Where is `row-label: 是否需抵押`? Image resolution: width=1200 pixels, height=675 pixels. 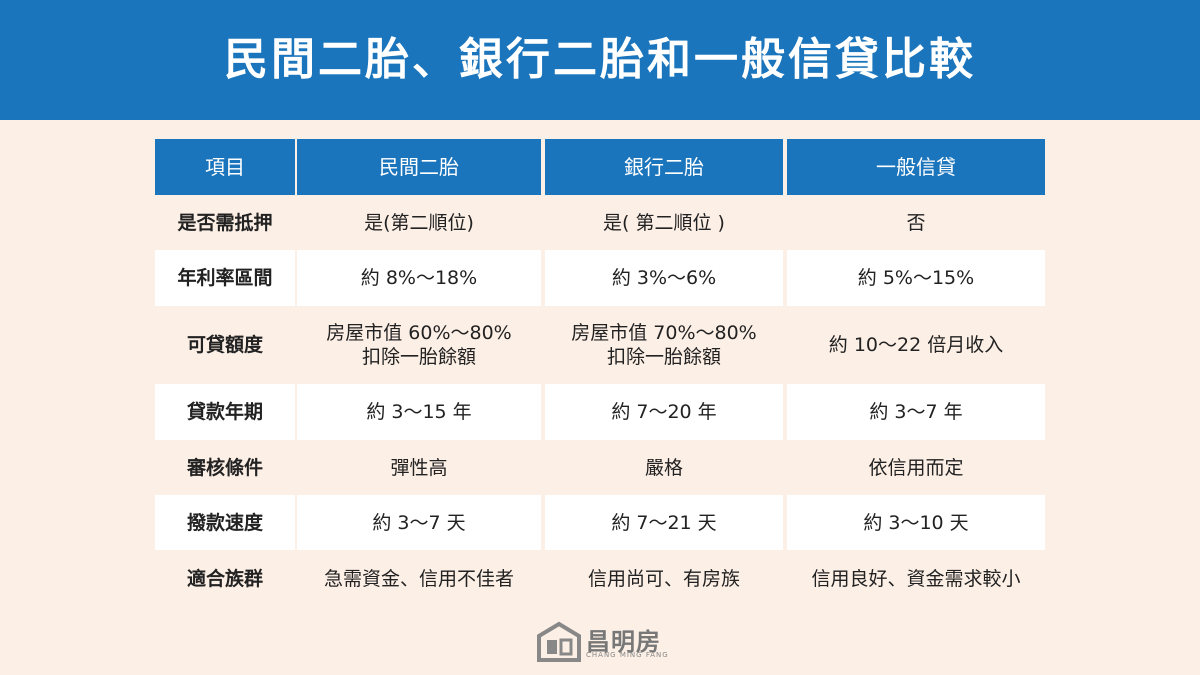
row-label: 是否需抵押 is located at coordinates (225, 222).